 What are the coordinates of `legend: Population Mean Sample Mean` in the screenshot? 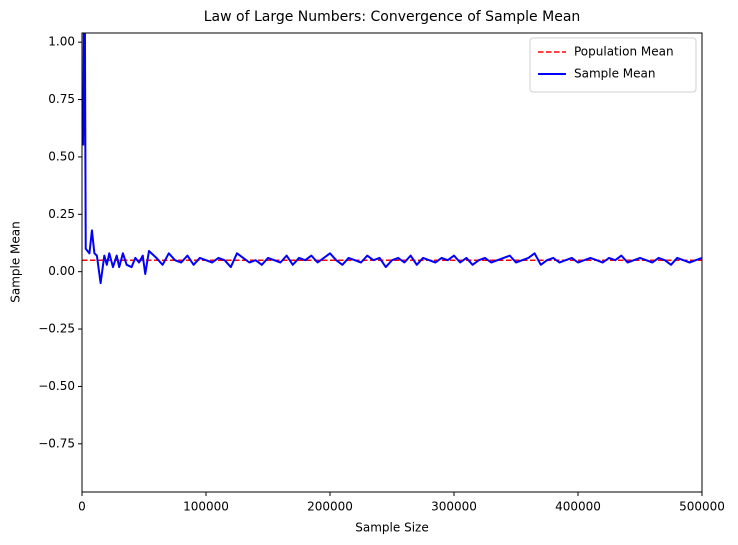 It's located at (613, 65).